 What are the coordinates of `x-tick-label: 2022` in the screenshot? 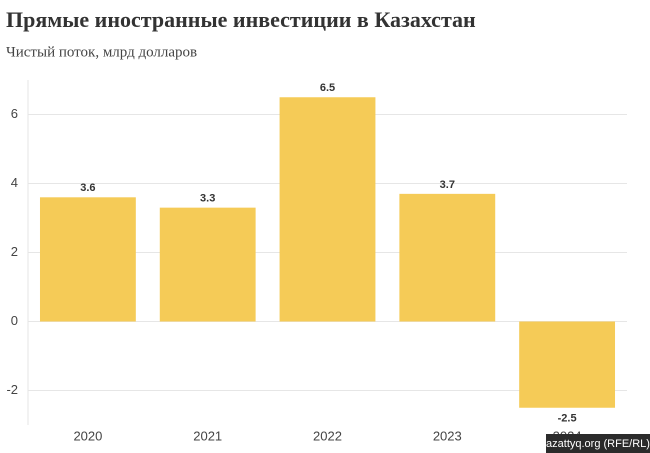 It's located at (327, 435).